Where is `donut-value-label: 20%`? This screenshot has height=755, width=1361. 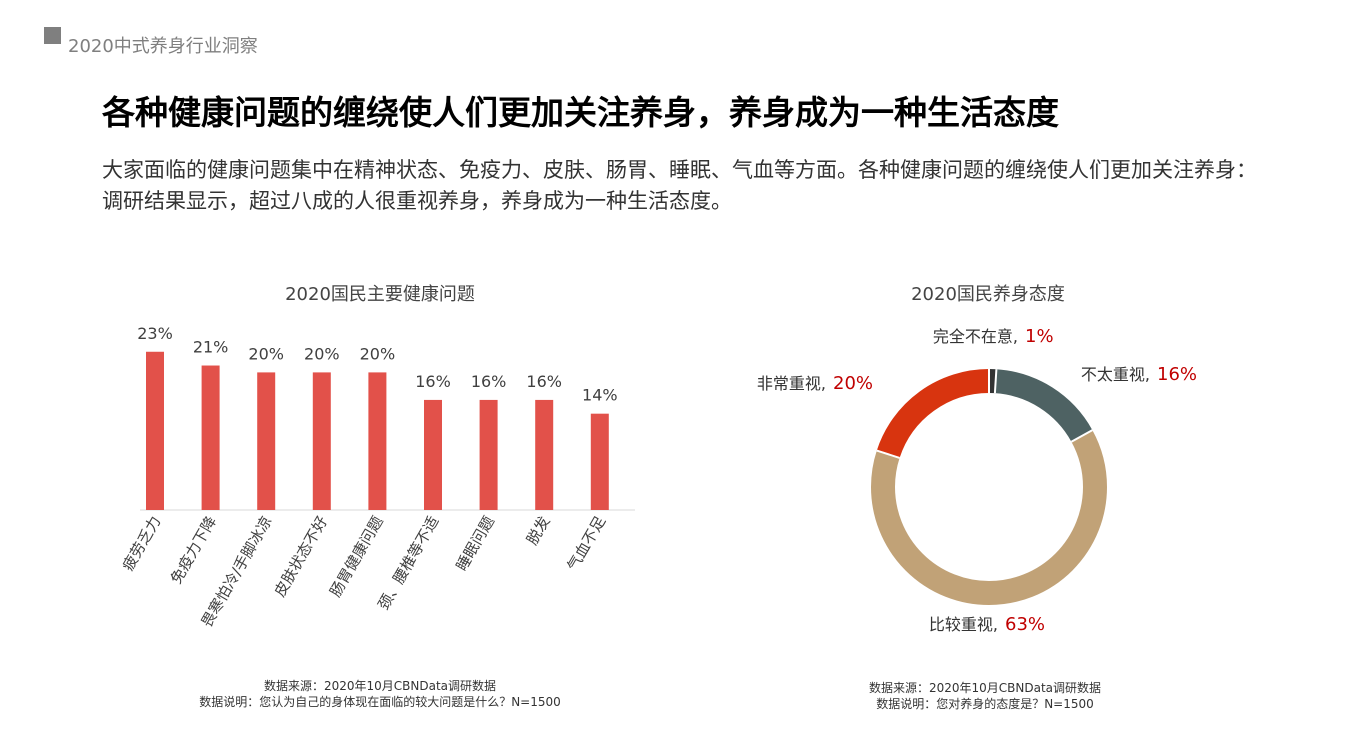 donut-value-label: 20% is located at coordinates (853, 383).